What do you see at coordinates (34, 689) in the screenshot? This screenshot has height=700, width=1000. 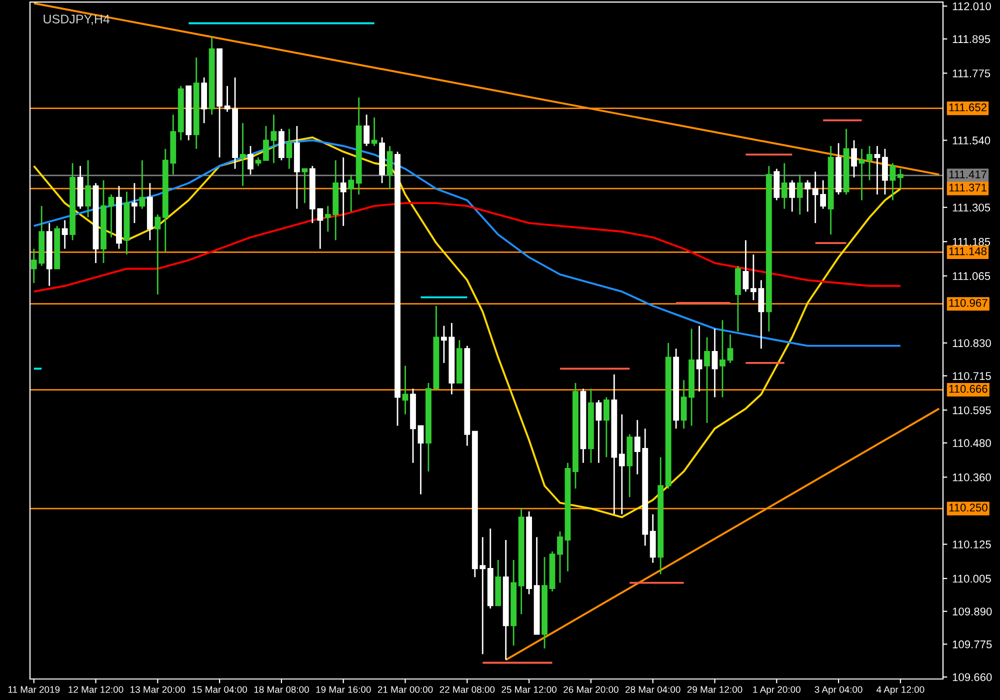 I see `x-tick-label: 11 Mar 2019` at bounding box center [34, 689].